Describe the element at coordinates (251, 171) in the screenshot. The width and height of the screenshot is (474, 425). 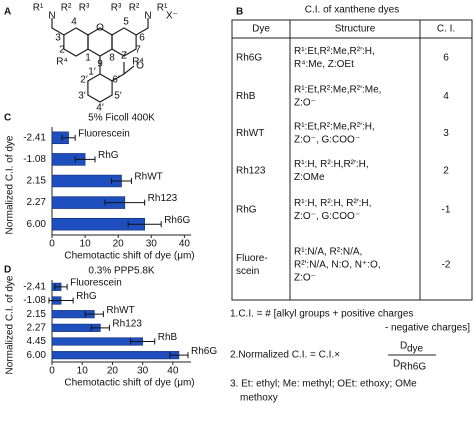
I see `dye-name: Rh123` at that location.